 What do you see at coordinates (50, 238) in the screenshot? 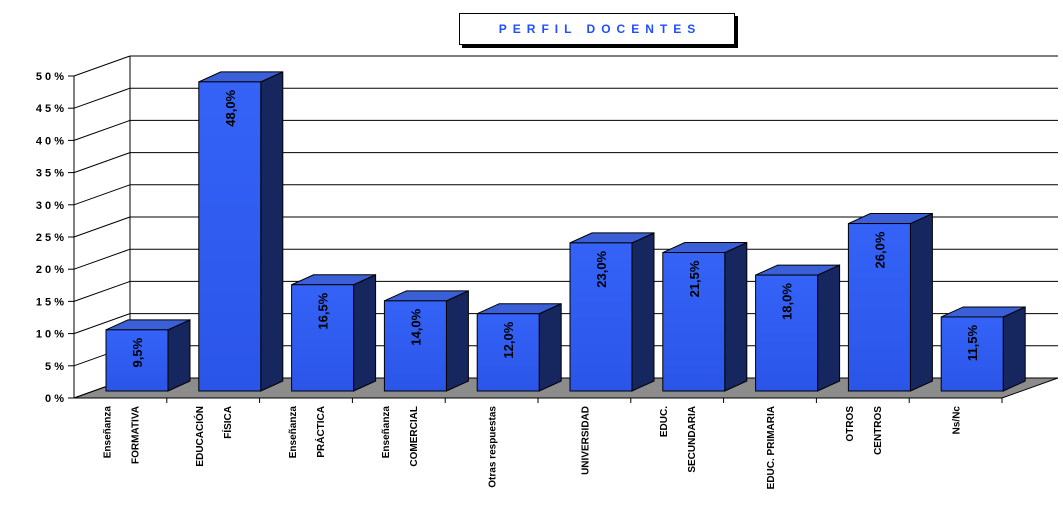
I see `y-tick-label: 2 5 %` at bounding box center [50, 238].